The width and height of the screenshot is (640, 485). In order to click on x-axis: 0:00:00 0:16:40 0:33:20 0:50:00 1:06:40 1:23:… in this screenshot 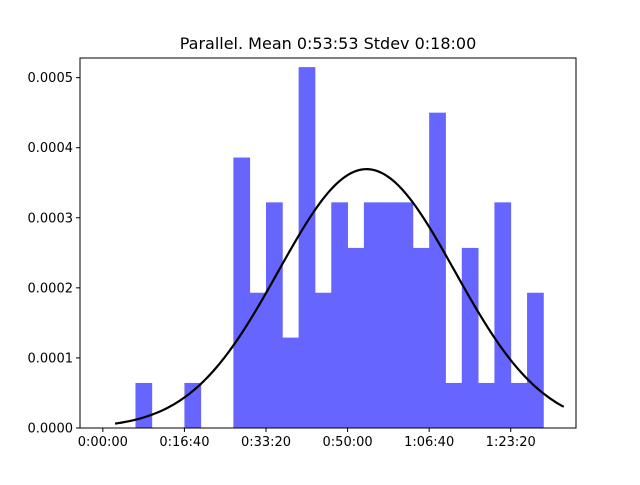, I will do `click(307, 439)`.